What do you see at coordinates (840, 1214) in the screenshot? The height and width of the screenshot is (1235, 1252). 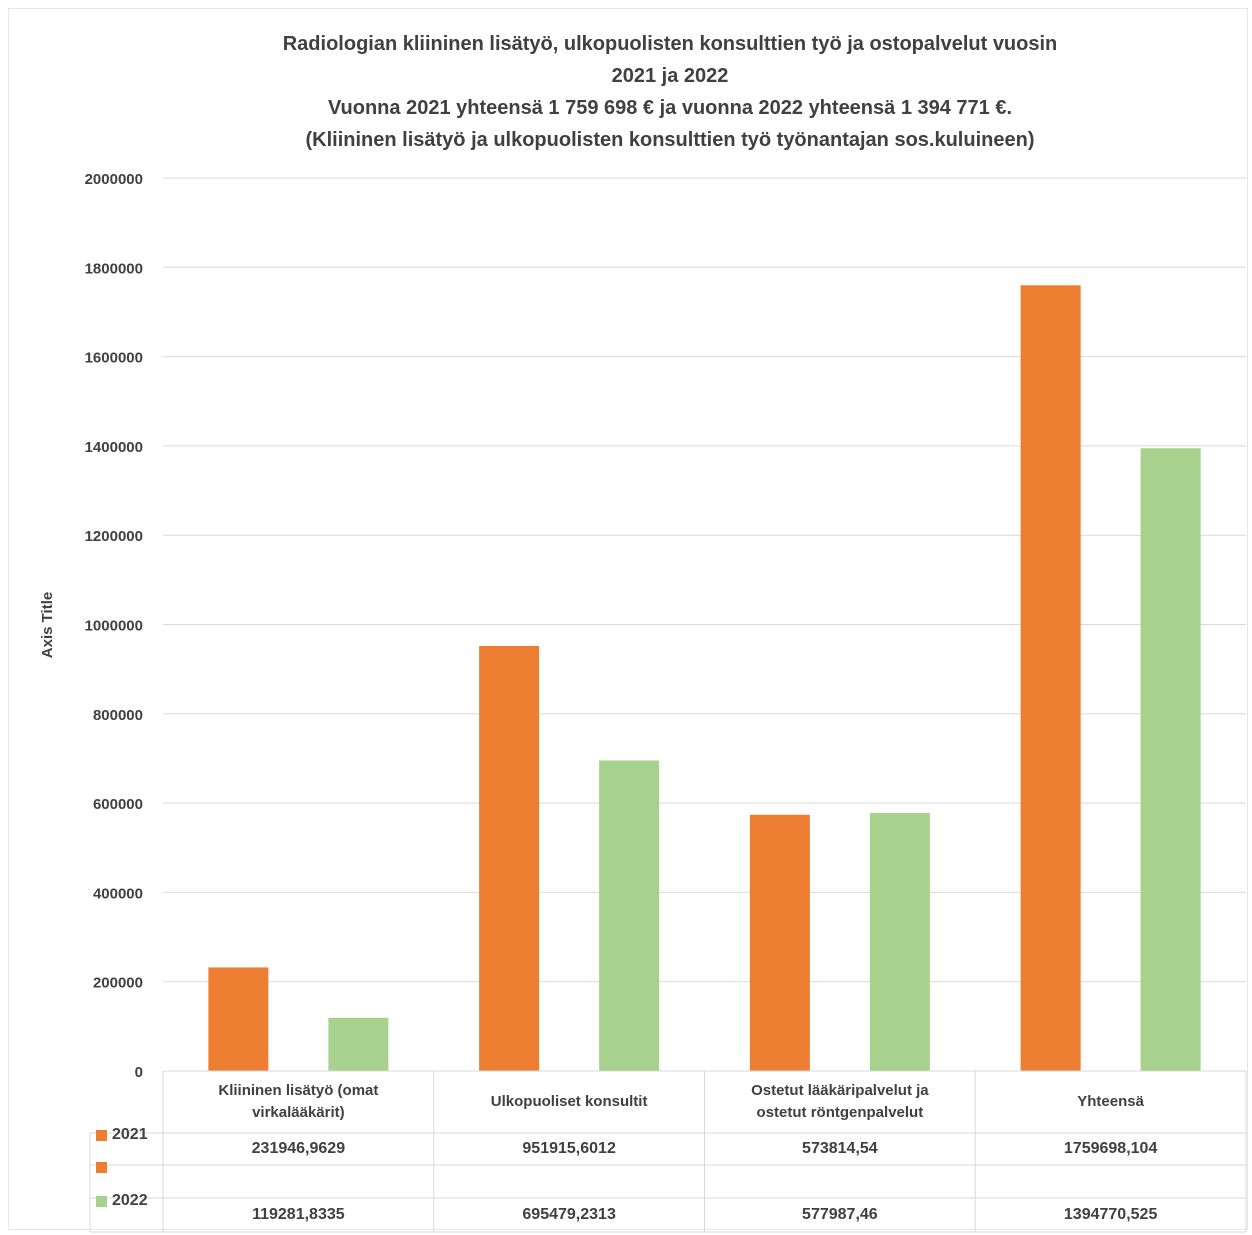 I see `table-cell: 577987,46` at bounding box center [840, 1214].